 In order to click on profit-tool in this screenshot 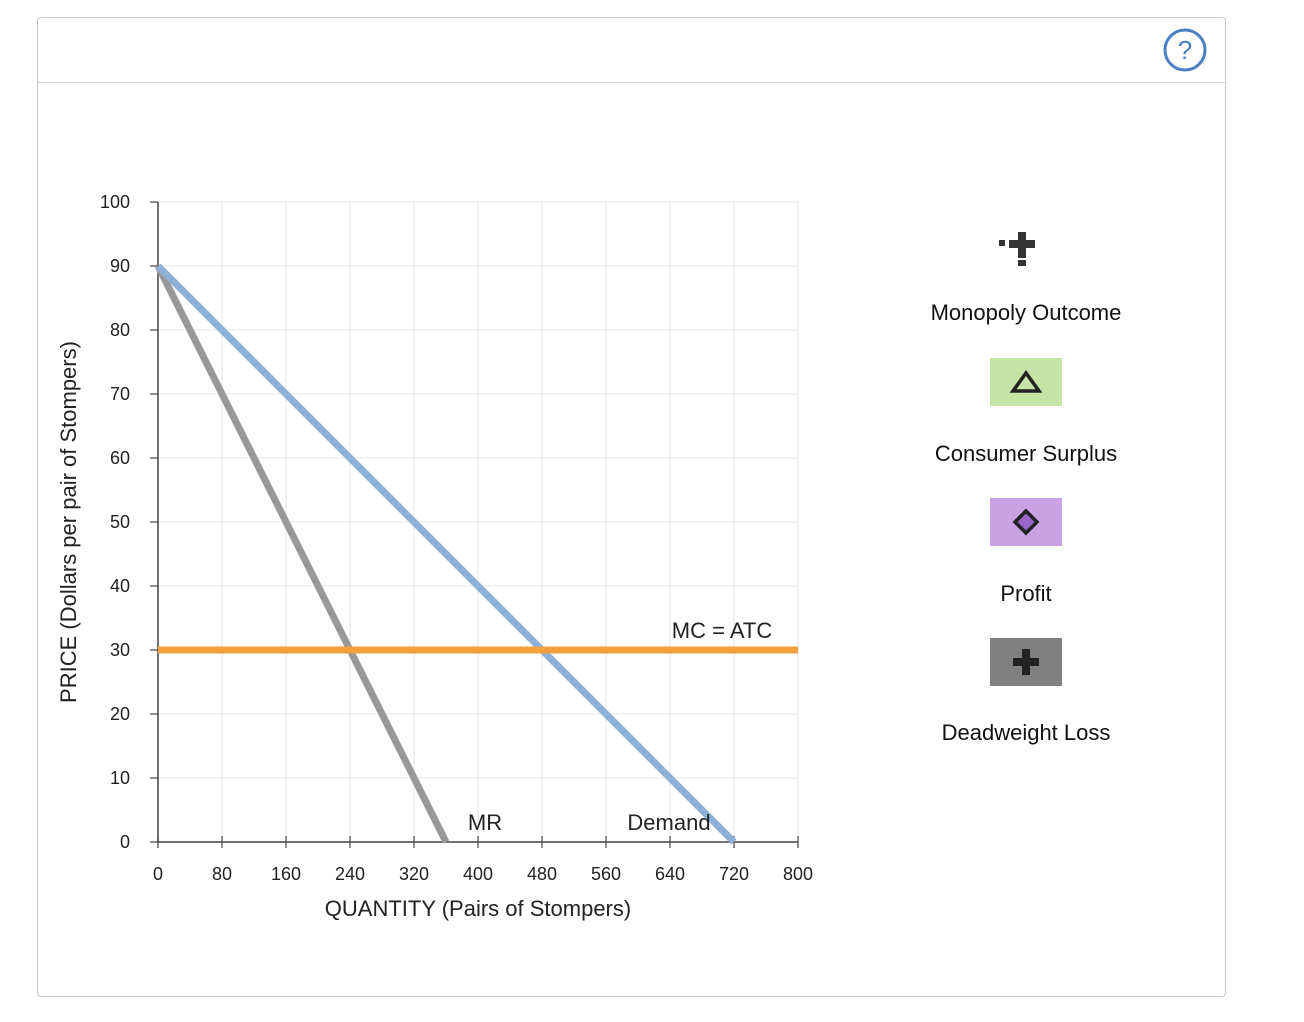, I will do `click(1026, 522)`.